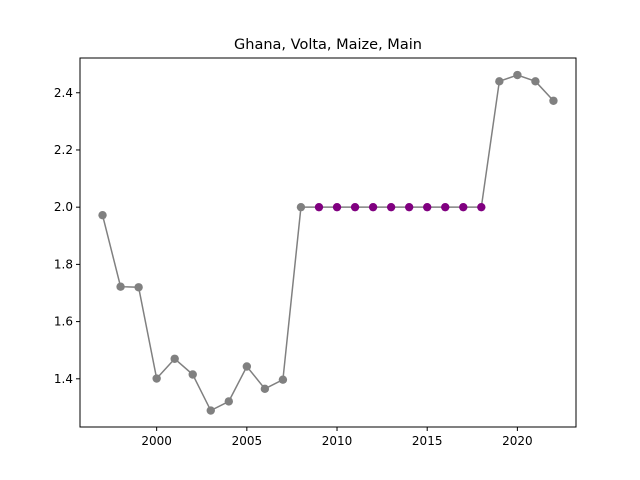 This screenshot has height=480, width=640. I want to click on y-tick-label: 2.2, so click(63, 150).